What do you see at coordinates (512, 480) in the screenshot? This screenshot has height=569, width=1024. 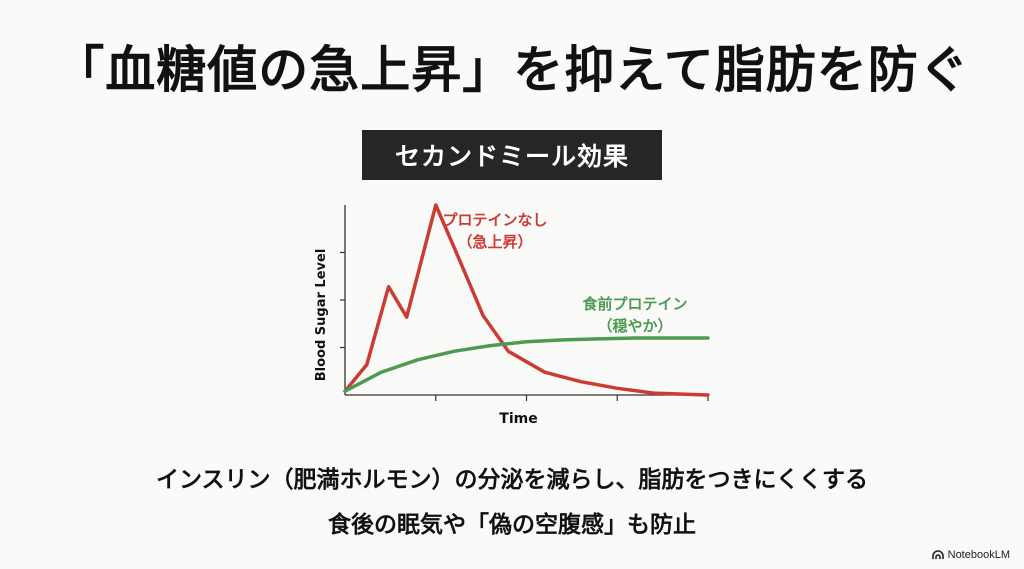 I see `caption-line-1: インスリン（肥満ホルモン）の分泌を減らし、脂肪をつきにくくする` at bounding box center [512, 480].